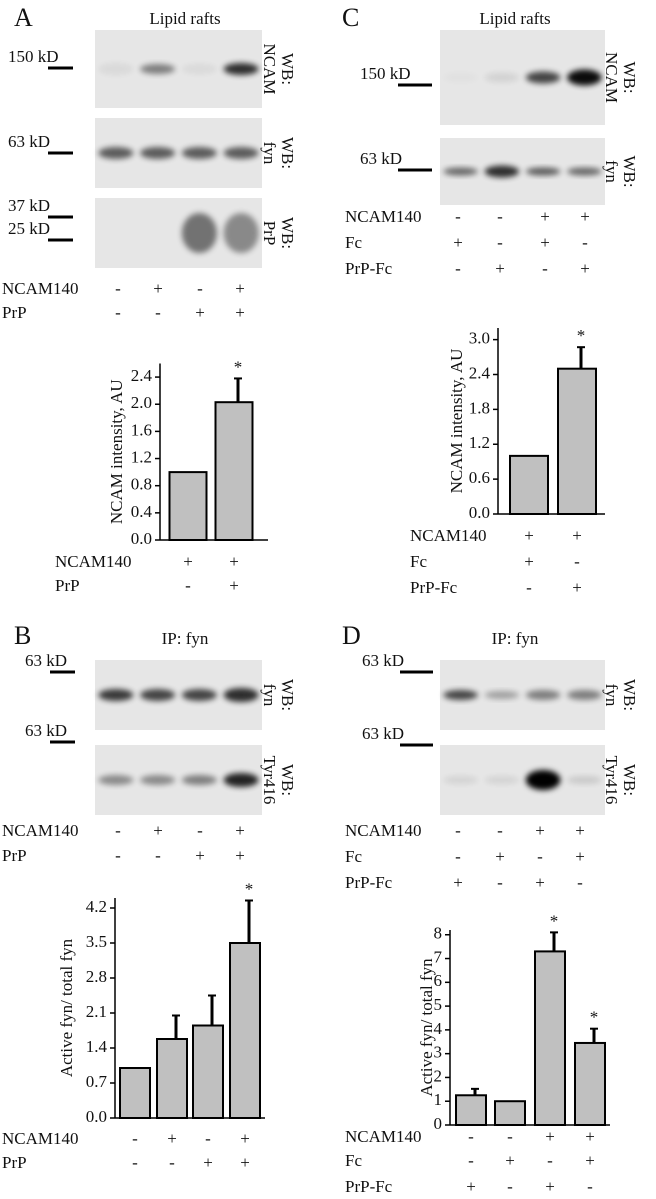  Describe the element at coordinates (620, 780) in the screenshot. I see `wb-label: WB:Tyr416` at that location.